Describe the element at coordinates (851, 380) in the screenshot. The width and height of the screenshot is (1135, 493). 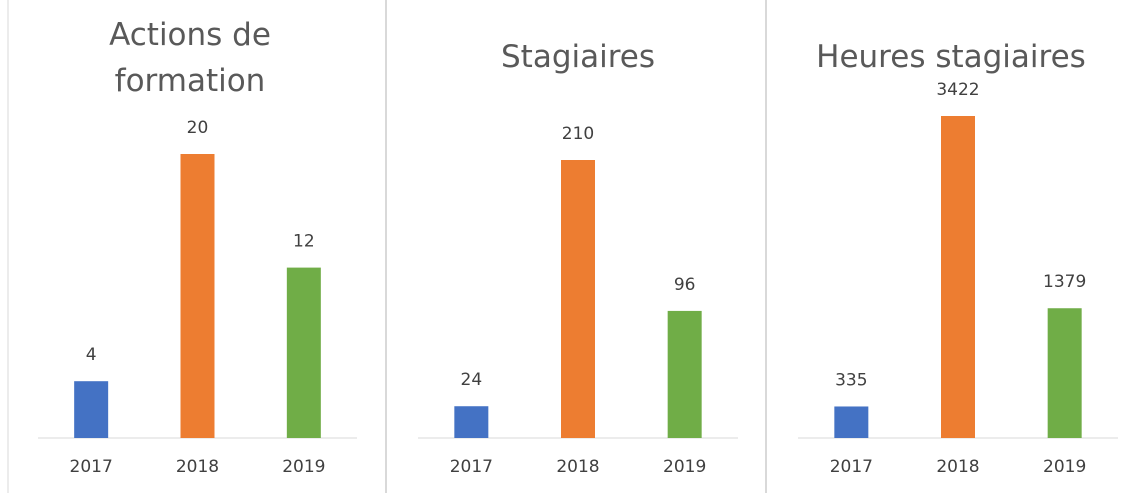
I see `data-label: 335` at that location.